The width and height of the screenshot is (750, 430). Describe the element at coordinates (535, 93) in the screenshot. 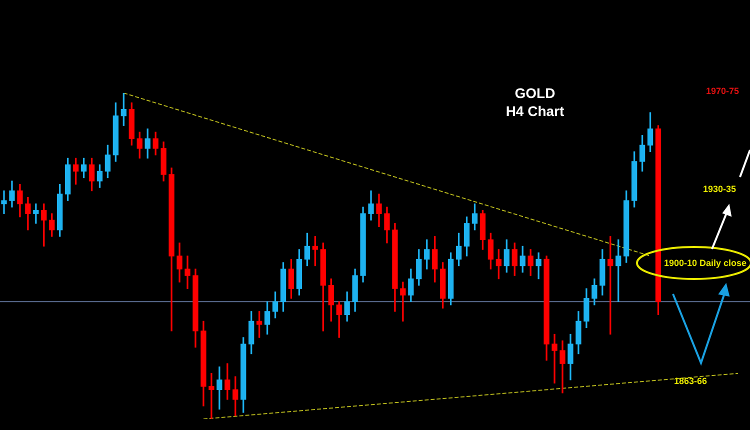

I see `chart-title: GOLD` at that location.